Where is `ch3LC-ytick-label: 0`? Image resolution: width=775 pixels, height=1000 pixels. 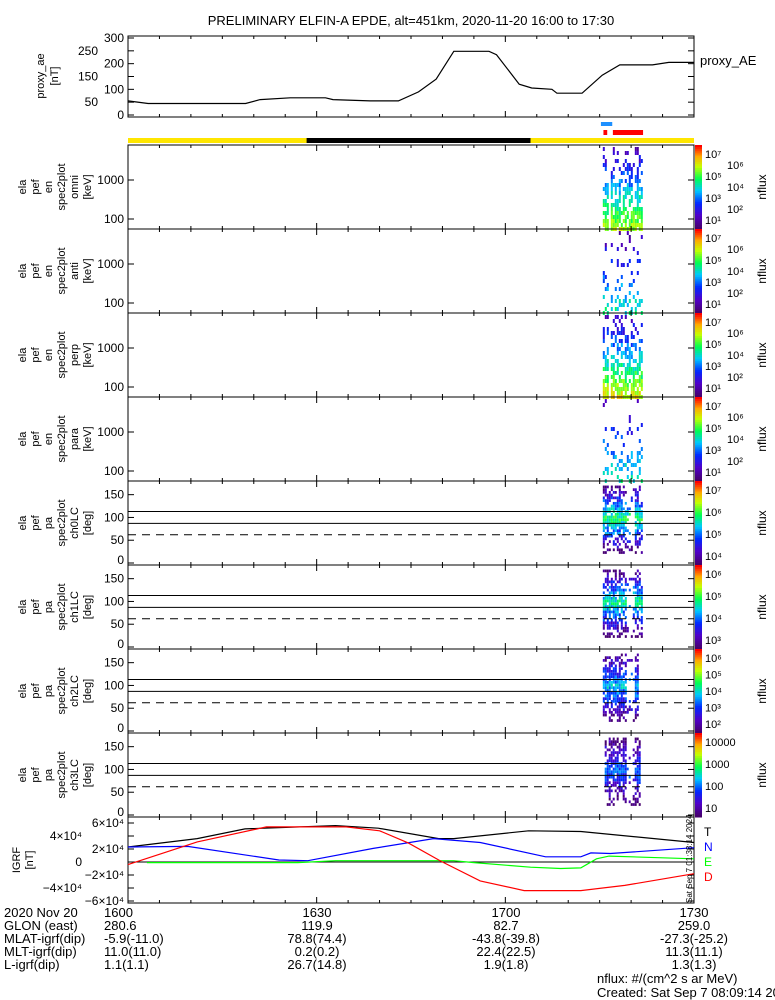 ch3LC-ytick-label: 0 is located at coordinates (120, 812).